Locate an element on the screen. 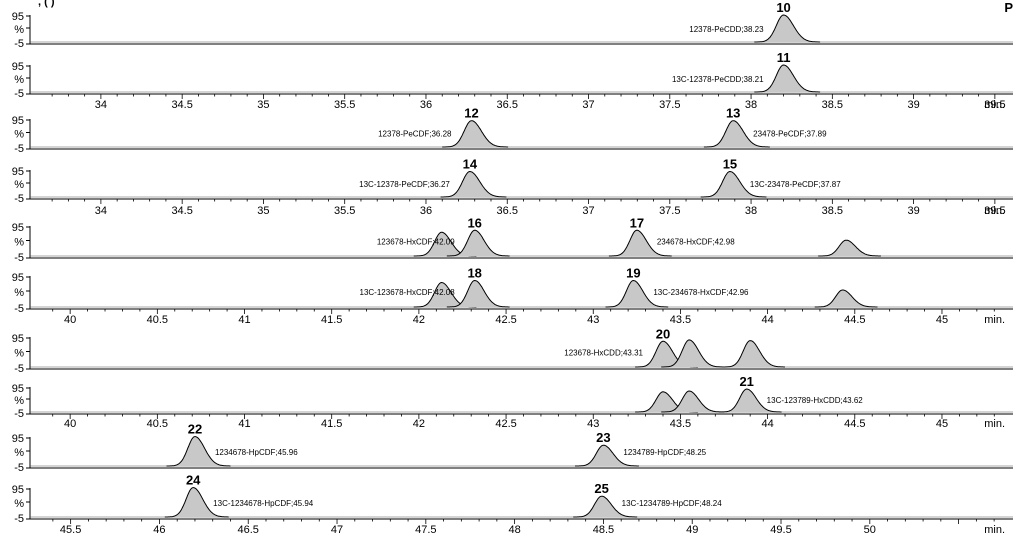 Image resolution: width=1015 pixels, height=539 pixels. peak: 15 13C-23478-PeCDF;37.87 is located at coordinates (770, 177).